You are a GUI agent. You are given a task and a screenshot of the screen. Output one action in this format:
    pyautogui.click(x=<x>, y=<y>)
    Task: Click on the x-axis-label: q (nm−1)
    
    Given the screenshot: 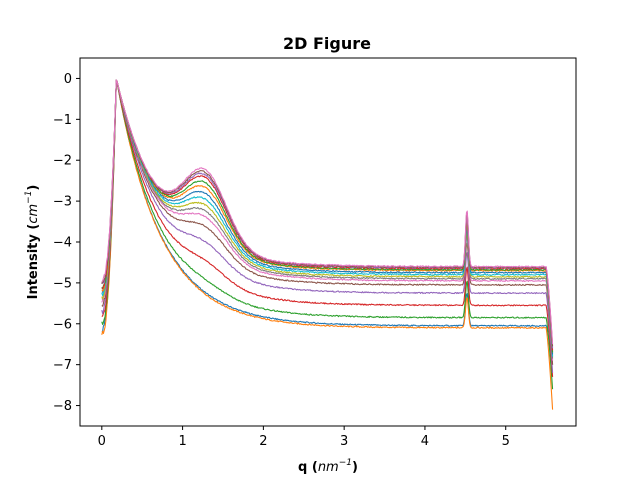 What is the action you would take?
    pyautogui.click(x=328, y=466)
    